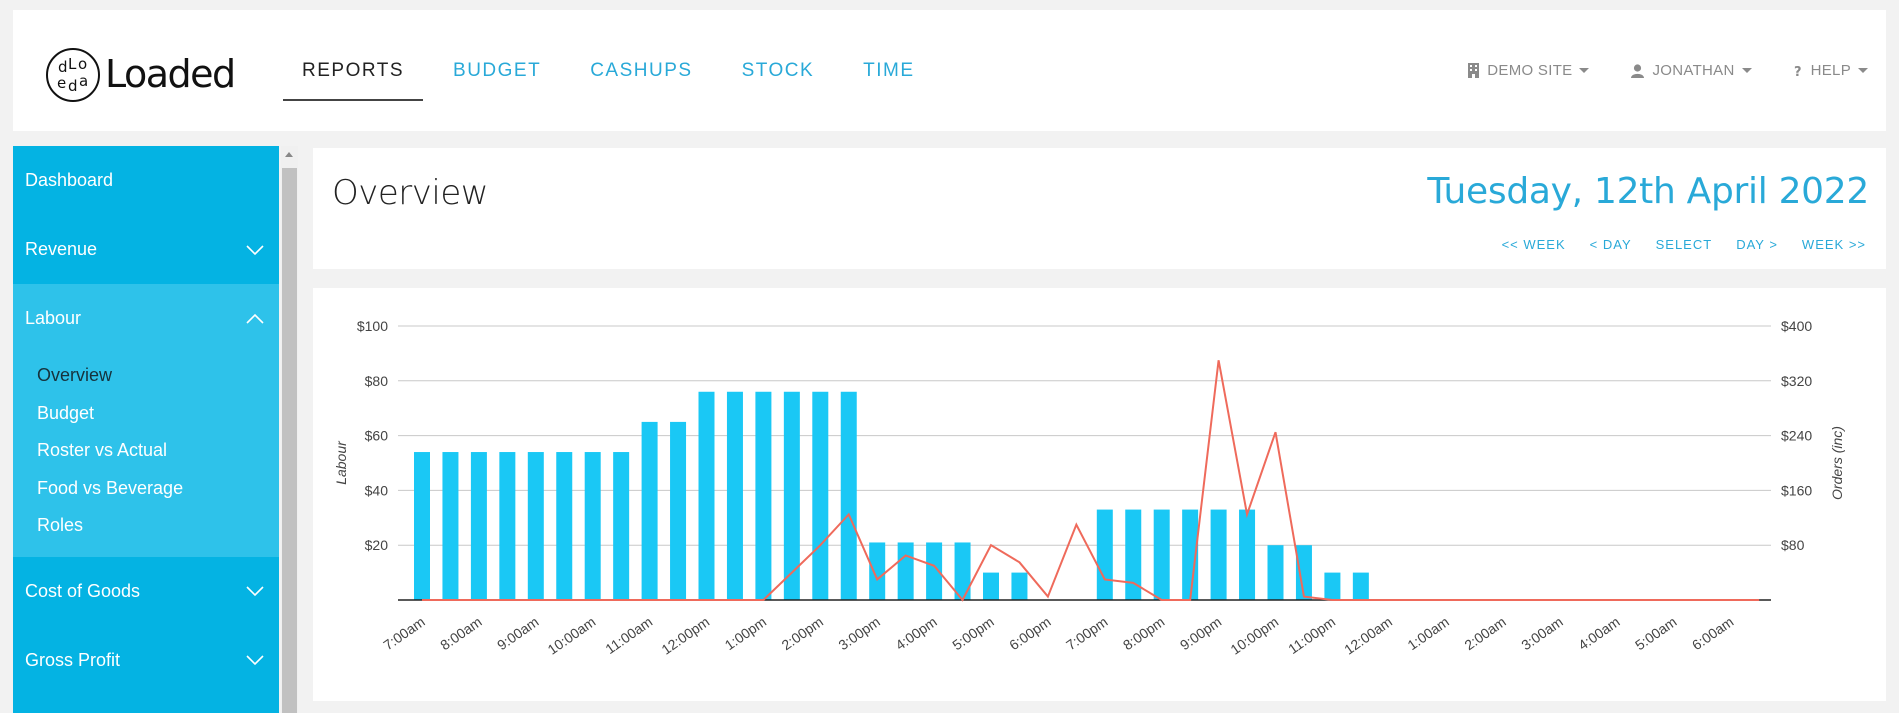  I want to click on prev-week-link: << WEEK, so click(1533, 244).